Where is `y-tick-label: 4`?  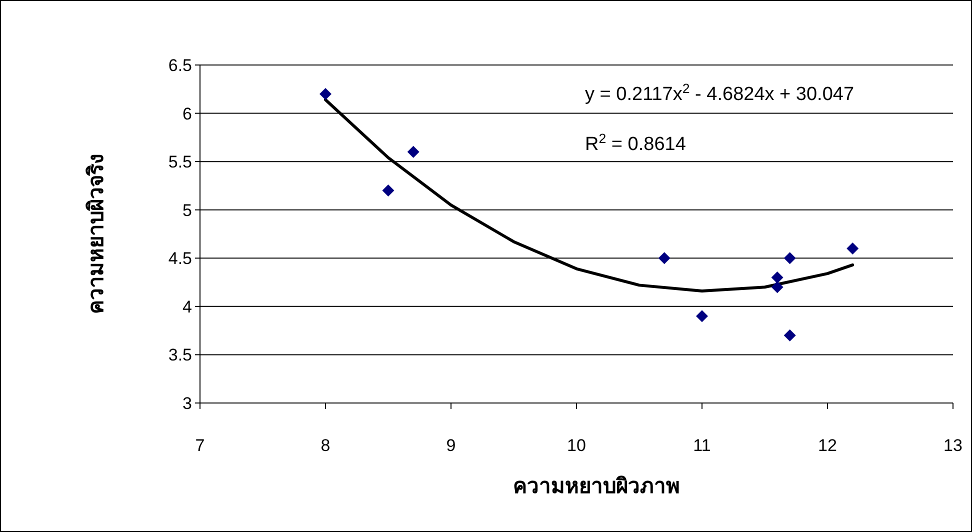
y-tick-label: 4 is located at coordinates (187, 306).